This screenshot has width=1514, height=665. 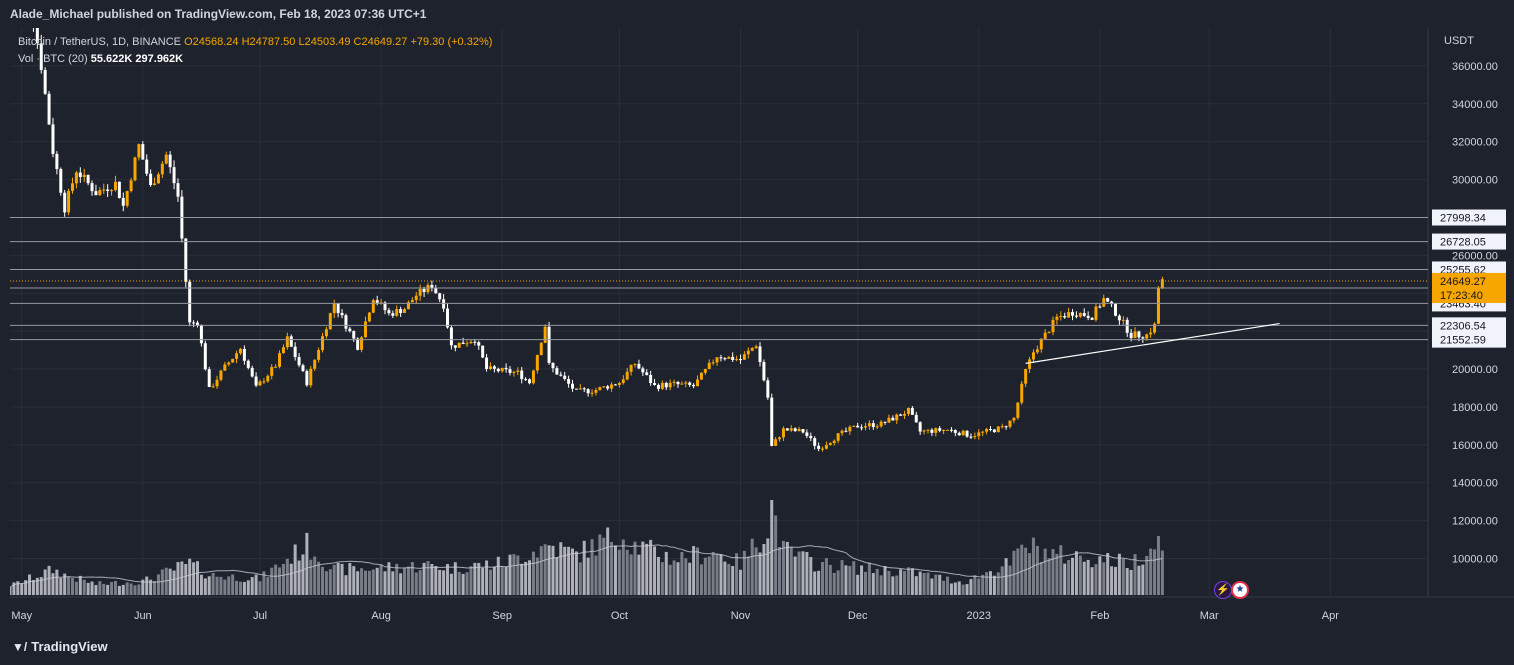 What do you see at coordinates (380, 42) in the screenshot?
I see `close-value: C24649.27` at bounding box center [380, 42].